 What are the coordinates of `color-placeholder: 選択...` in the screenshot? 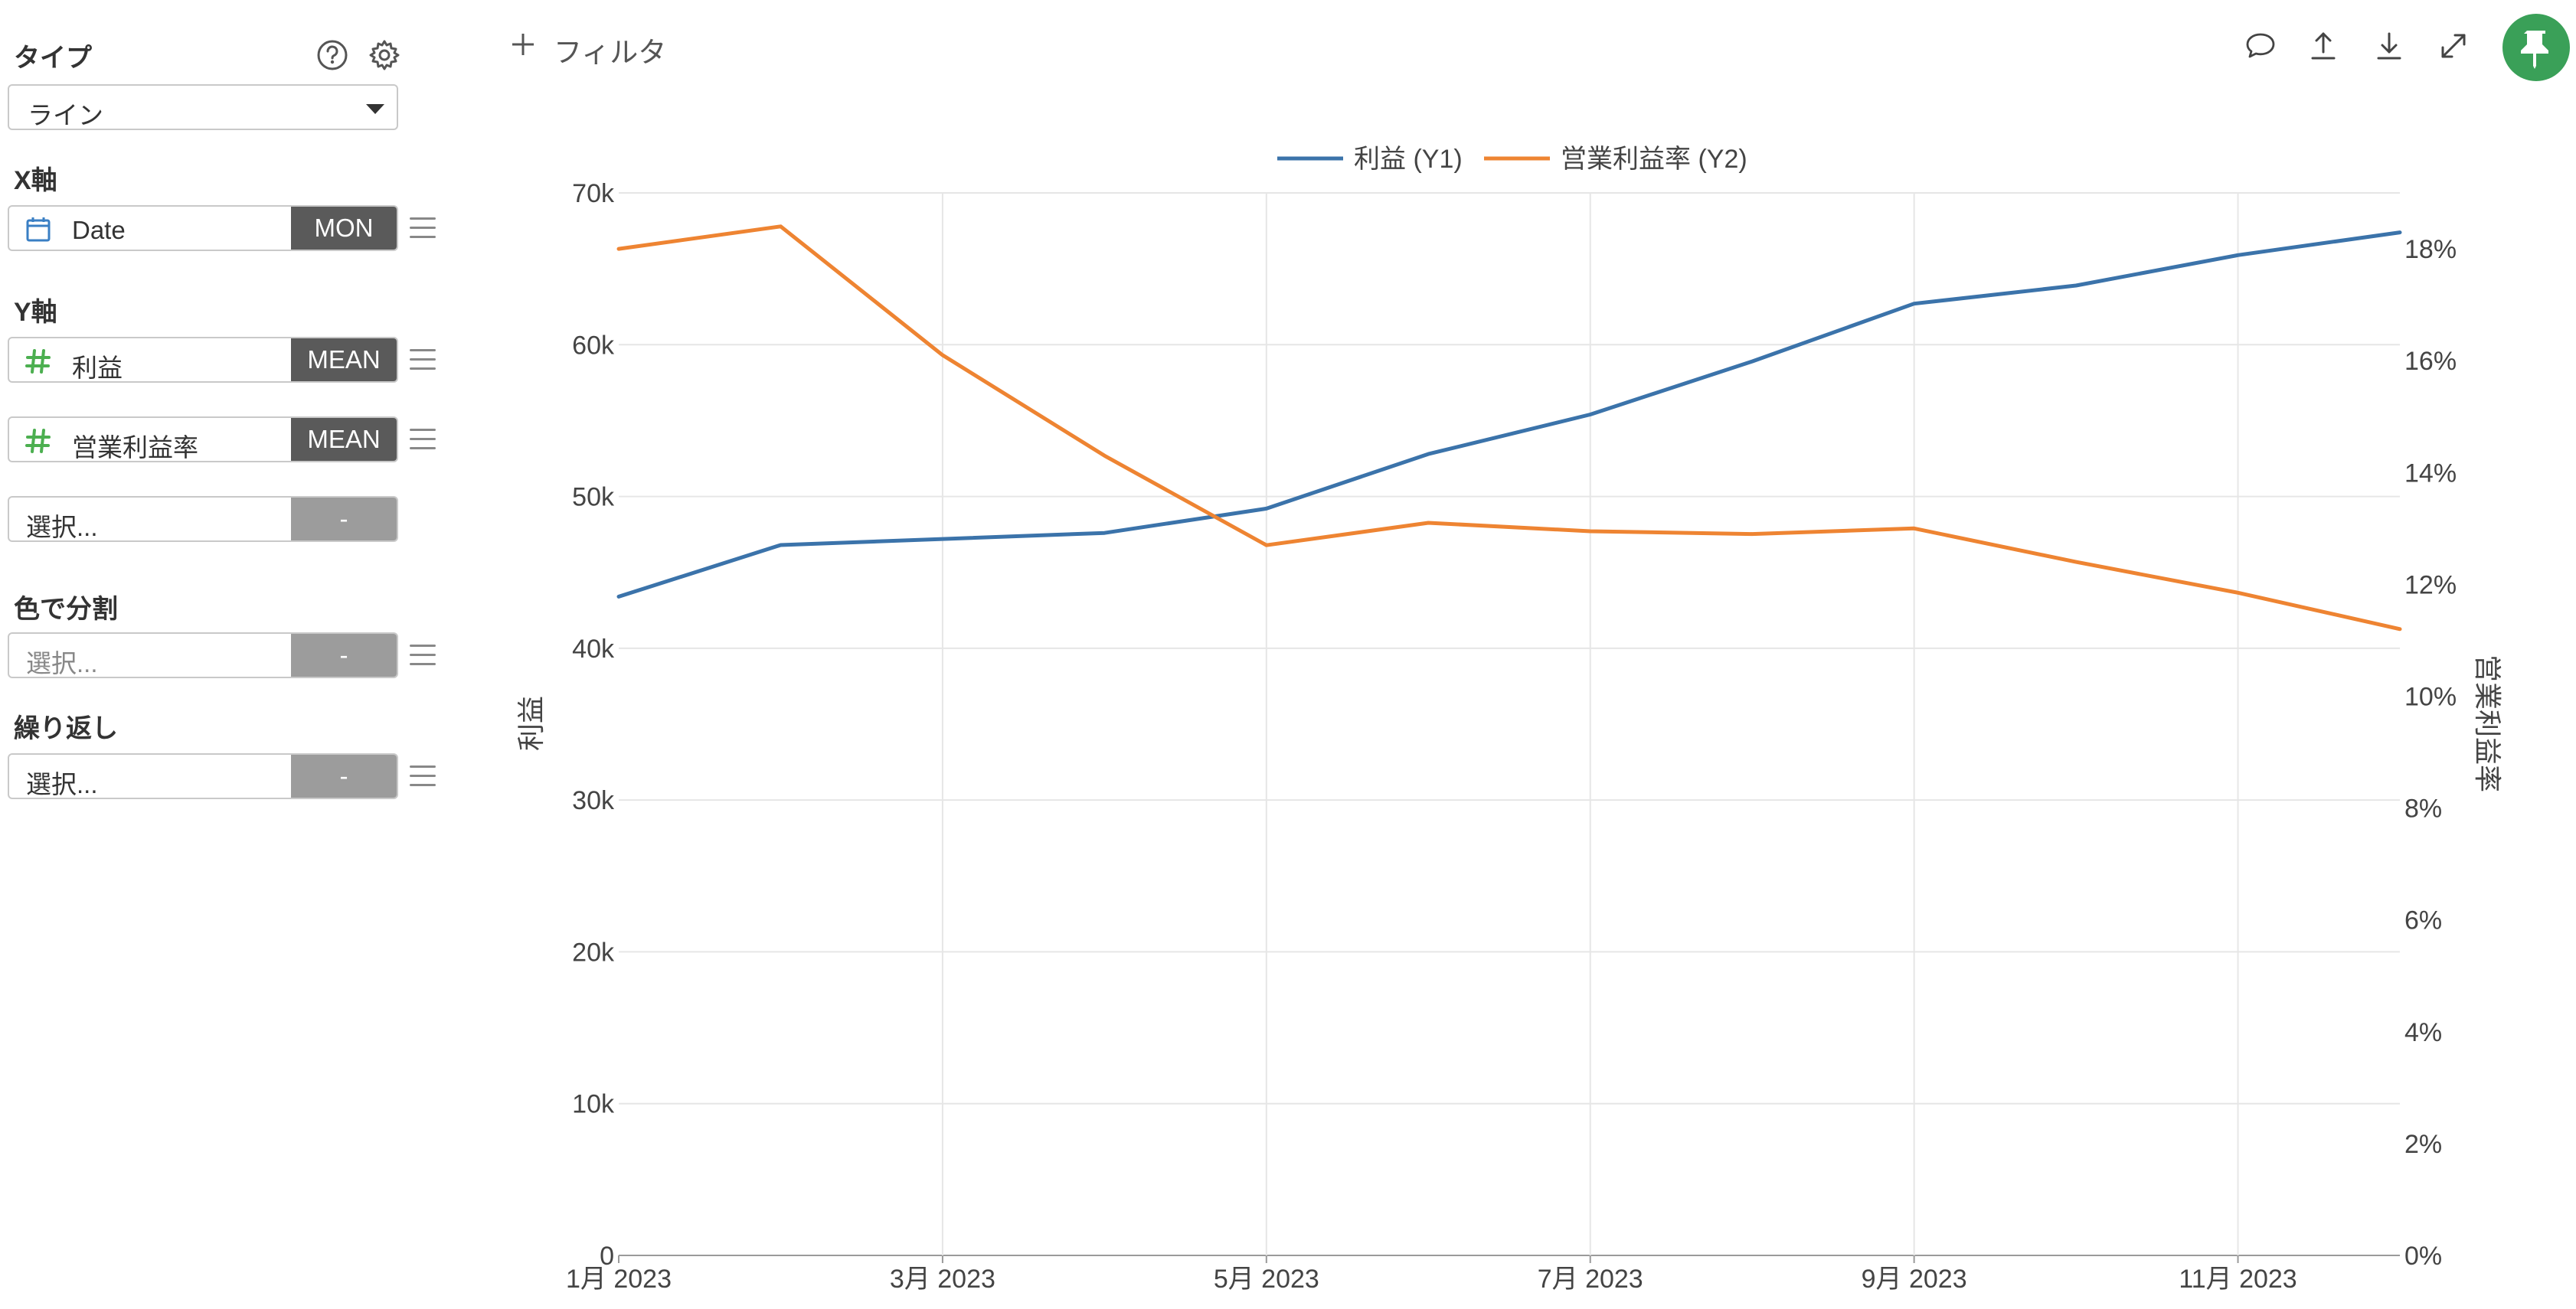 It's located at (62, 663).